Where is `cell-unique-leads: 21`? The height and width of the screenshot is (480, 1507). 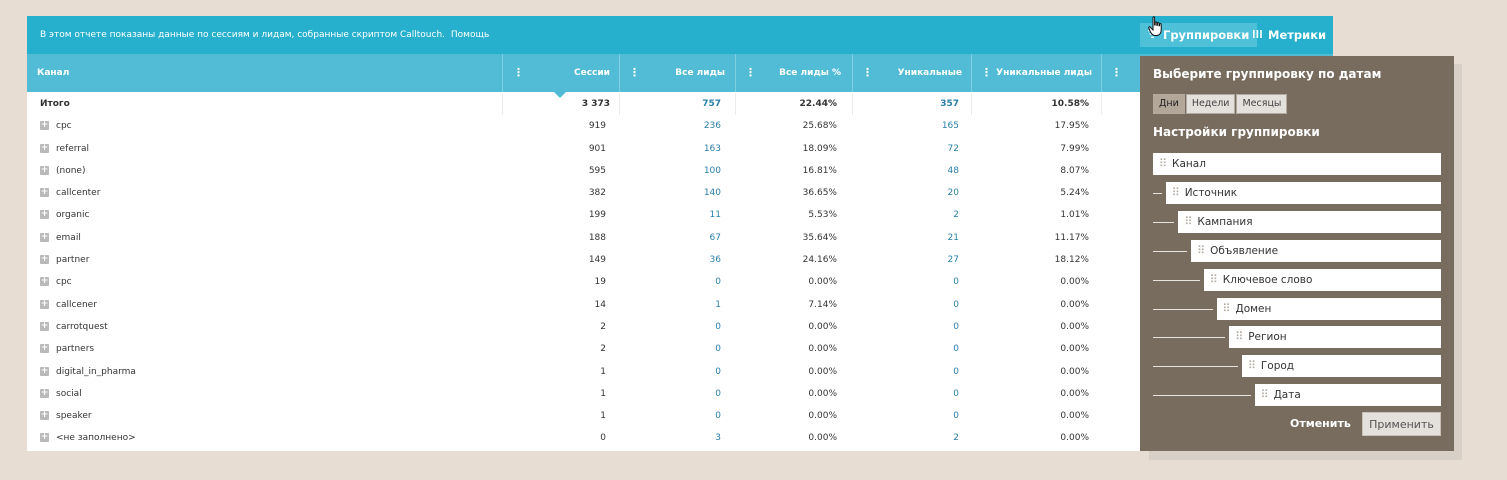 cell-unique-leads: 21 is located at coordinates (953, 237).